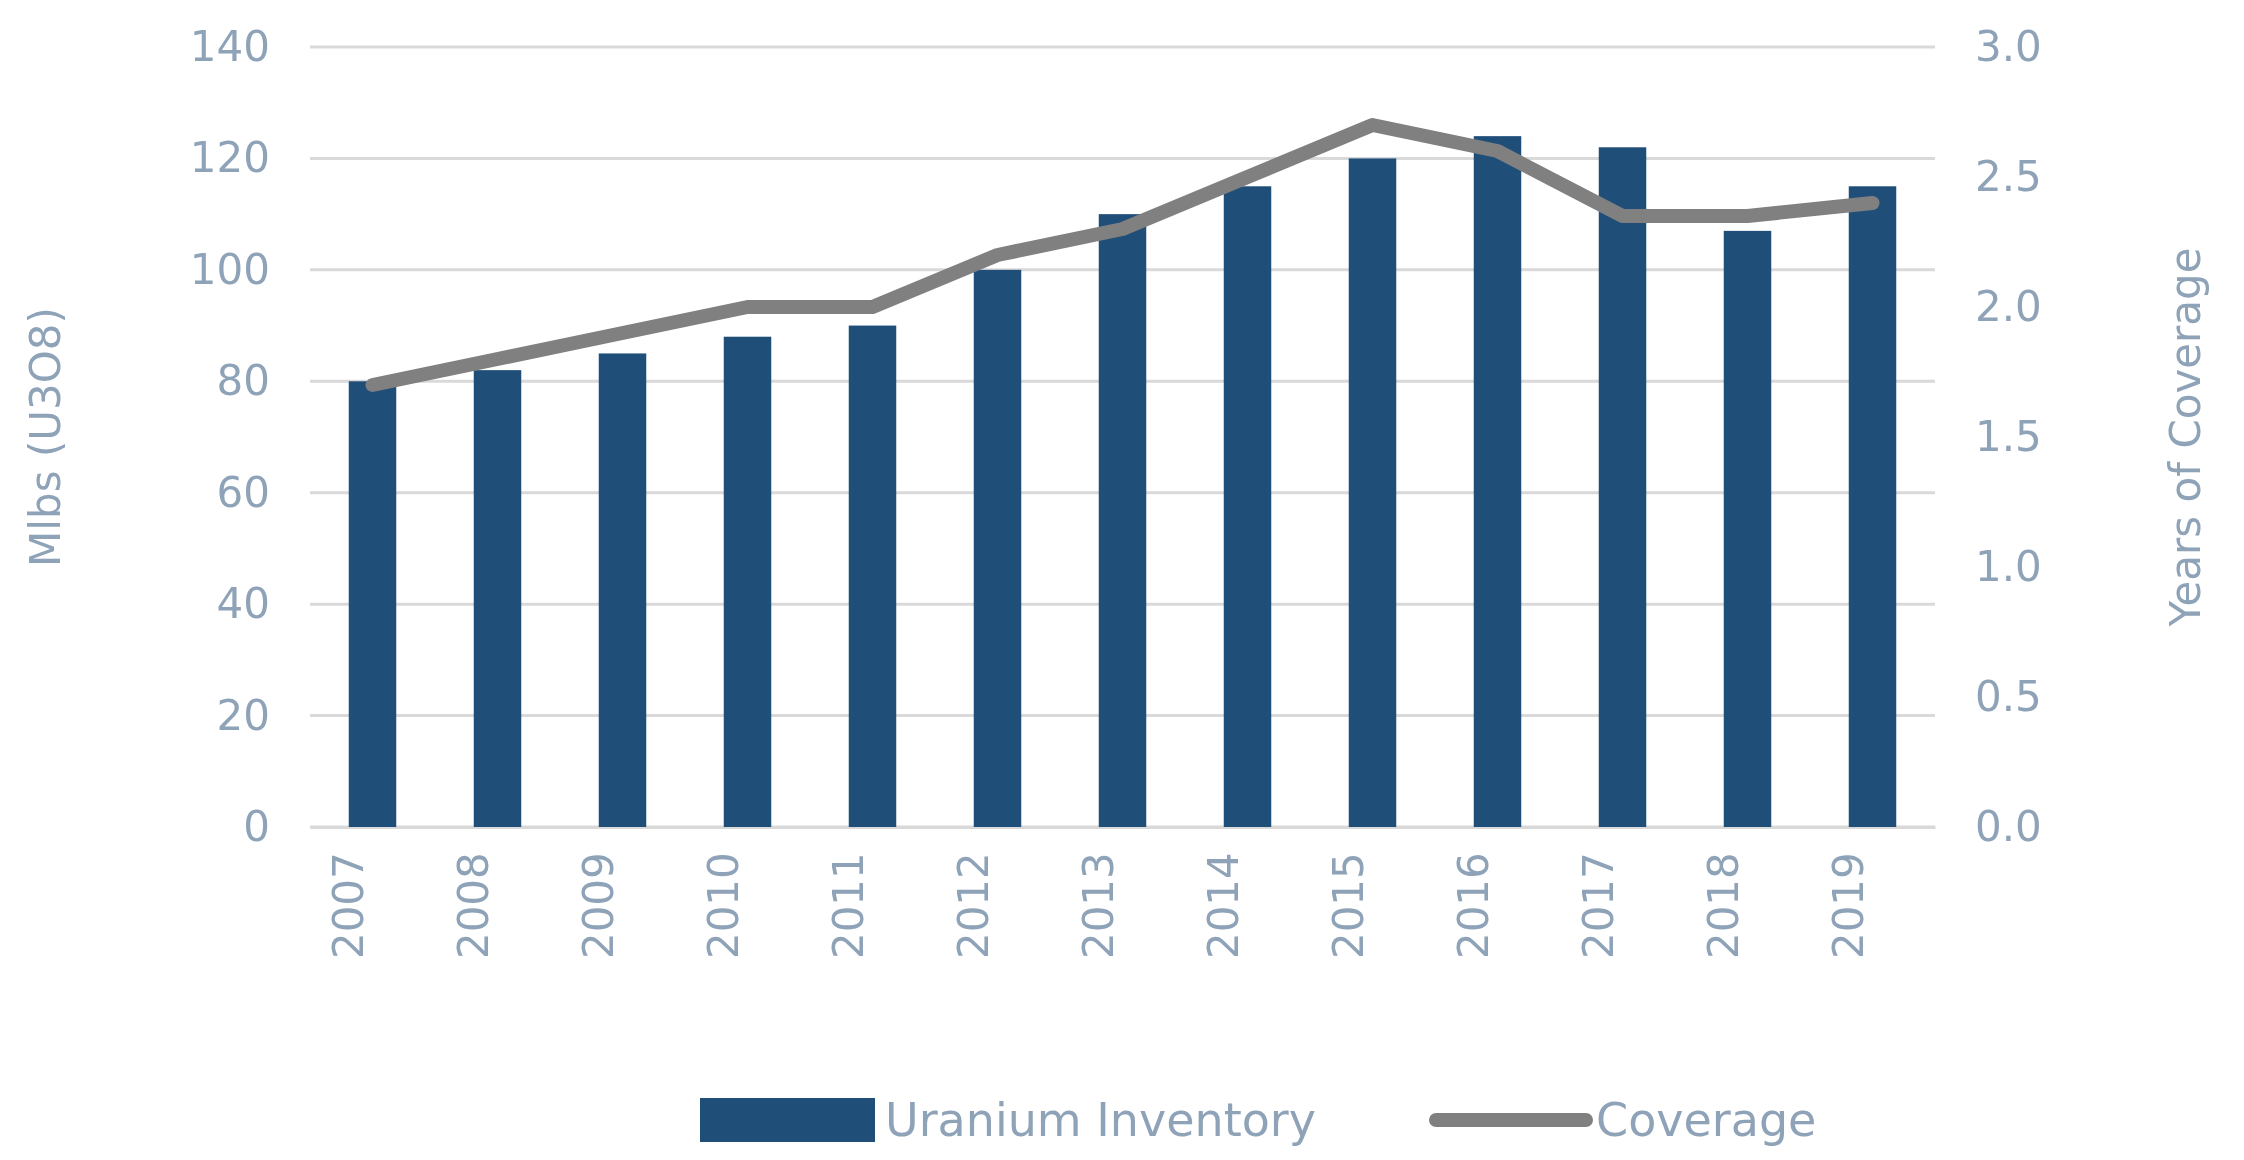 Image resolution: width=2244 pixels, height=1160 pixels. What do you see at coordinates (348, 906) in the screenshot?
I see `x-tick-label: 2007` at bounding box center [348, 906].